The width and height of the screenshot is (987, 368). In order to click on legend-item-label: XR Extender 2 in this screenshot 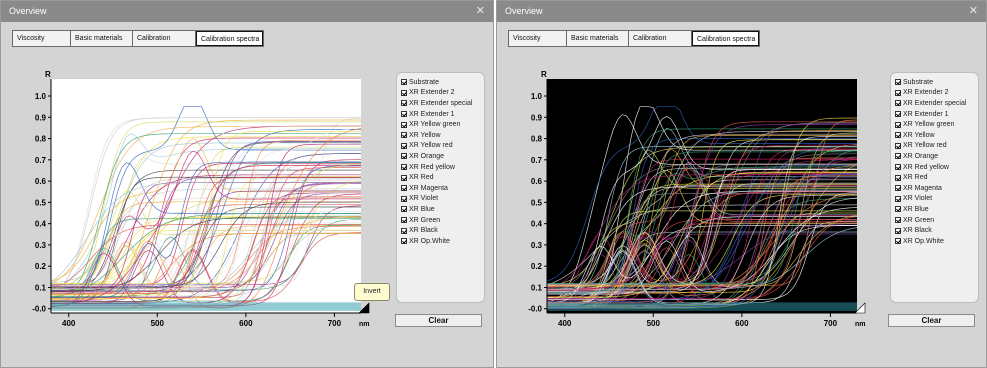, I will do `click(926, 93)`.